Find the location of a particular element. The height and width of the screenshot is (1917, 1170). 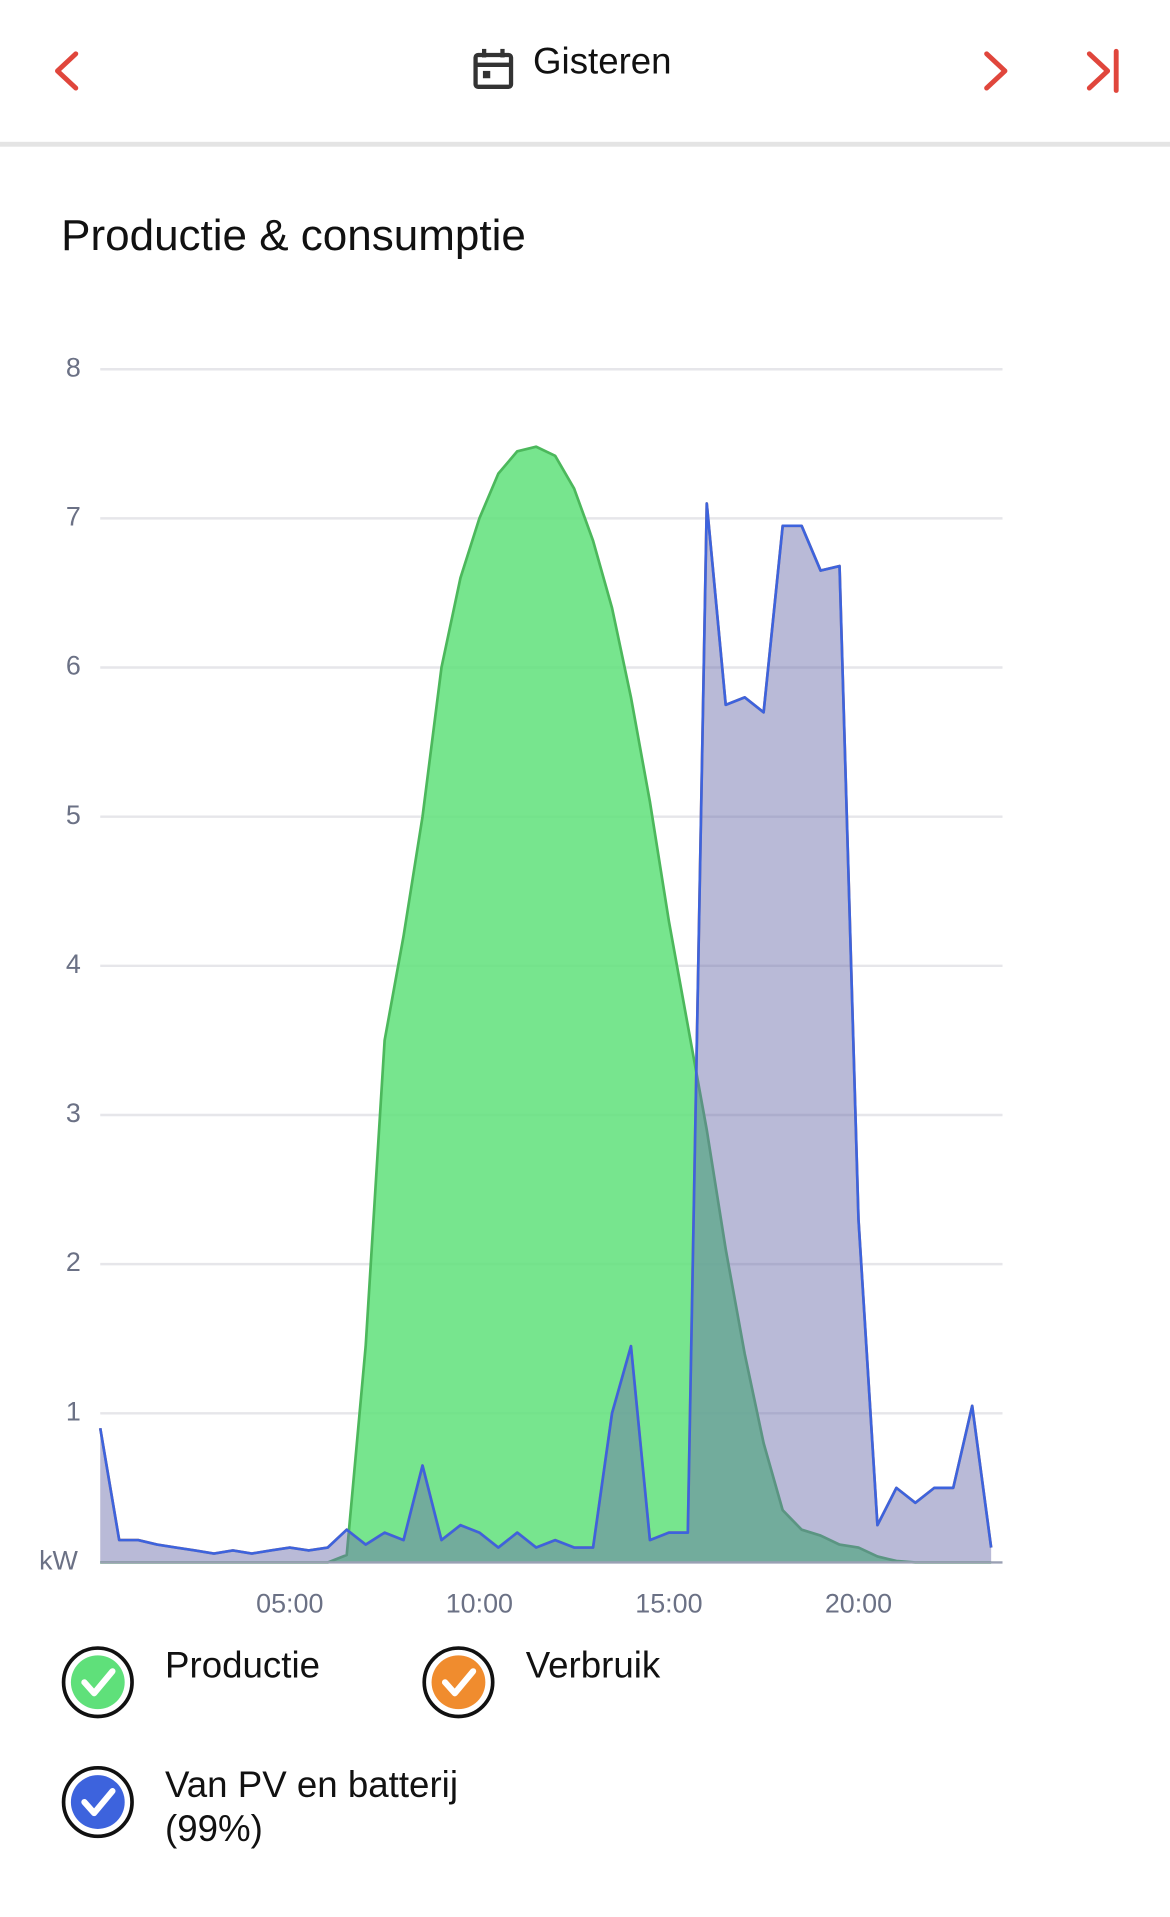

x-tick-label: 10:00 is located at coordinates (479, 1603).